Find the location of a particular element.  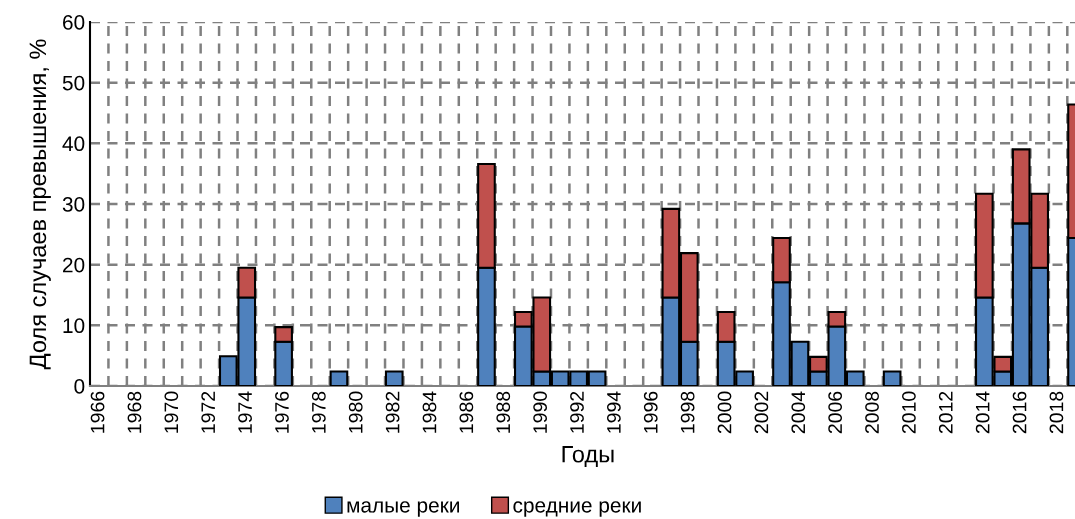

x-tick-label: 2004 is located at coordinates (798, 412).